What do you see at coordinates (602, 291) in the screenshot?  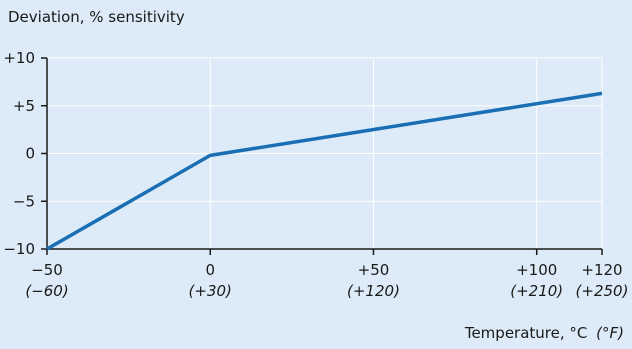 I see `x-tick-secondary-label: (+250)` at bounding box center [602, 291].